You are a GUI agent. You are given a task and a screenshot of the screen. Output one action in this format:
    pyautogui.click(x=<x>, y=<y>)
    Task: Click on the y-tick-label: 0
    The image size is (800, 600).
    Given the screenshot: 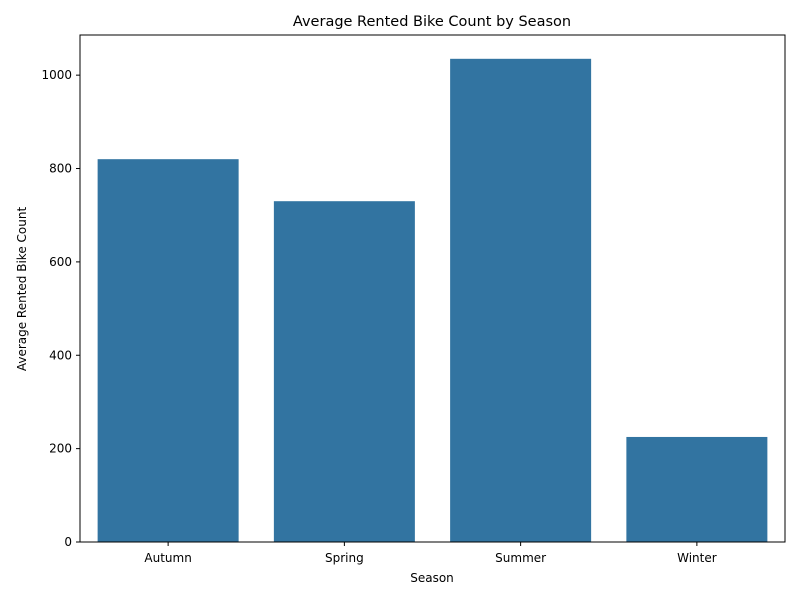 What is the action you would take?
    pyautogui.click(x=68, y=542)
    